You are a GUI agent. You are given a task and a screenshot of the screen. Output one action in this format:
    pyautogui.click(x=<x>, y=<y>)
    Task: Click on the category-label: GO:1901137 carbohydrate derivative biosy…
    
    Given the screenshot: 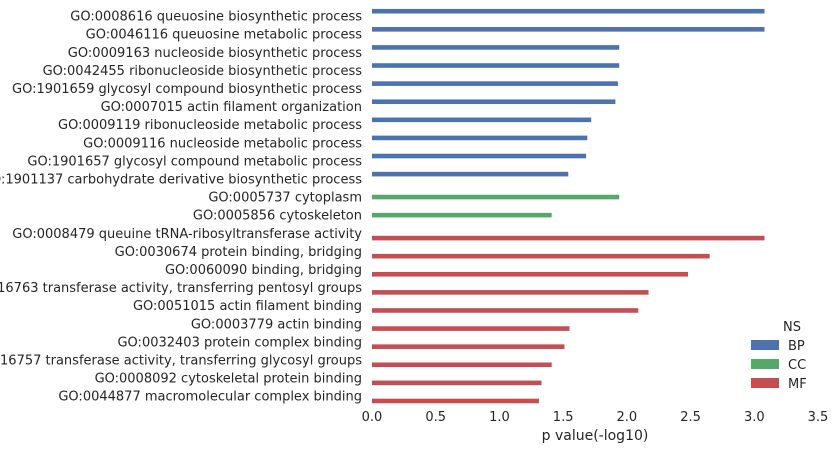 What is the action you would take?
    pyautogui.click(x=181, y=179)
    